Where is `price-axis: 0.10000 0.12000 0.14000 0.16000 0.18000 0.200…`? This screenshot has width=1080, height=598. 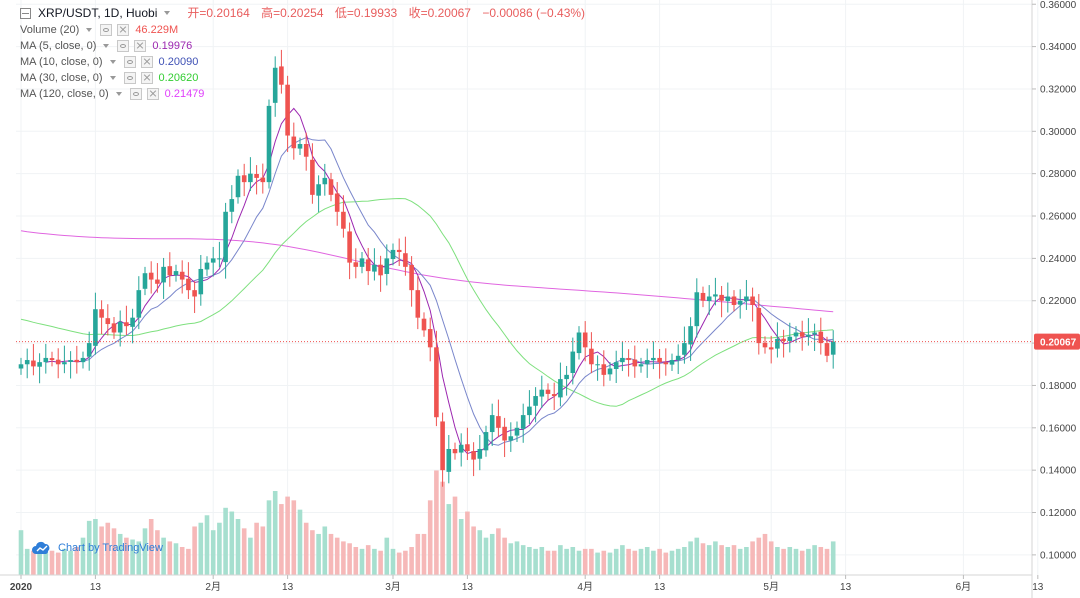 price-axis: 0.10000 0.12000 0.14000 0.16000 0.18000 0.200… is located at coordinates (1055, 299).